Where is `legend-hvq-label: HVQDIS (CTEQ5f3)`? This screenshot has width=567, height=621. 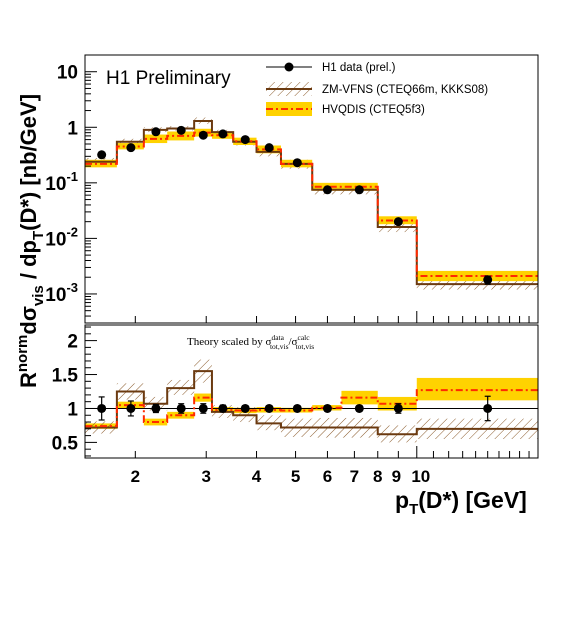
legend-hvq-label: HVQDIS (CTEQ5f3) is located at coordinates (373, 110).